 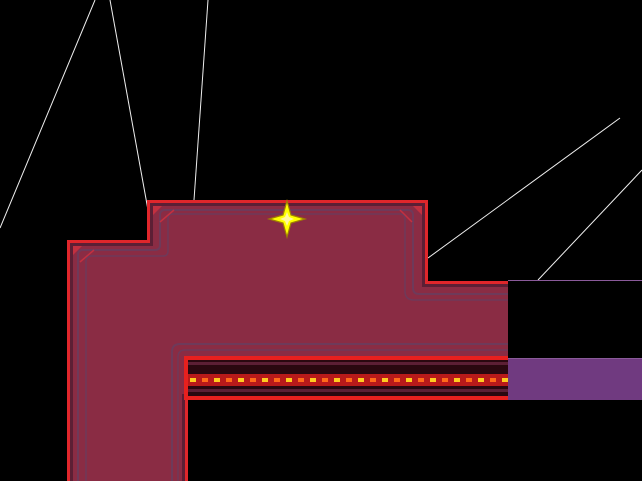 I want to click on sparkle-core, so click(x=287, y=219).